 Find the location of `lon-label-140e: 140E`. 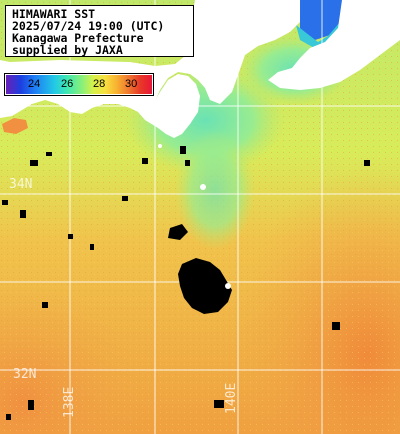

lon-label-140e: 140E is located at coordinates (231, 398).